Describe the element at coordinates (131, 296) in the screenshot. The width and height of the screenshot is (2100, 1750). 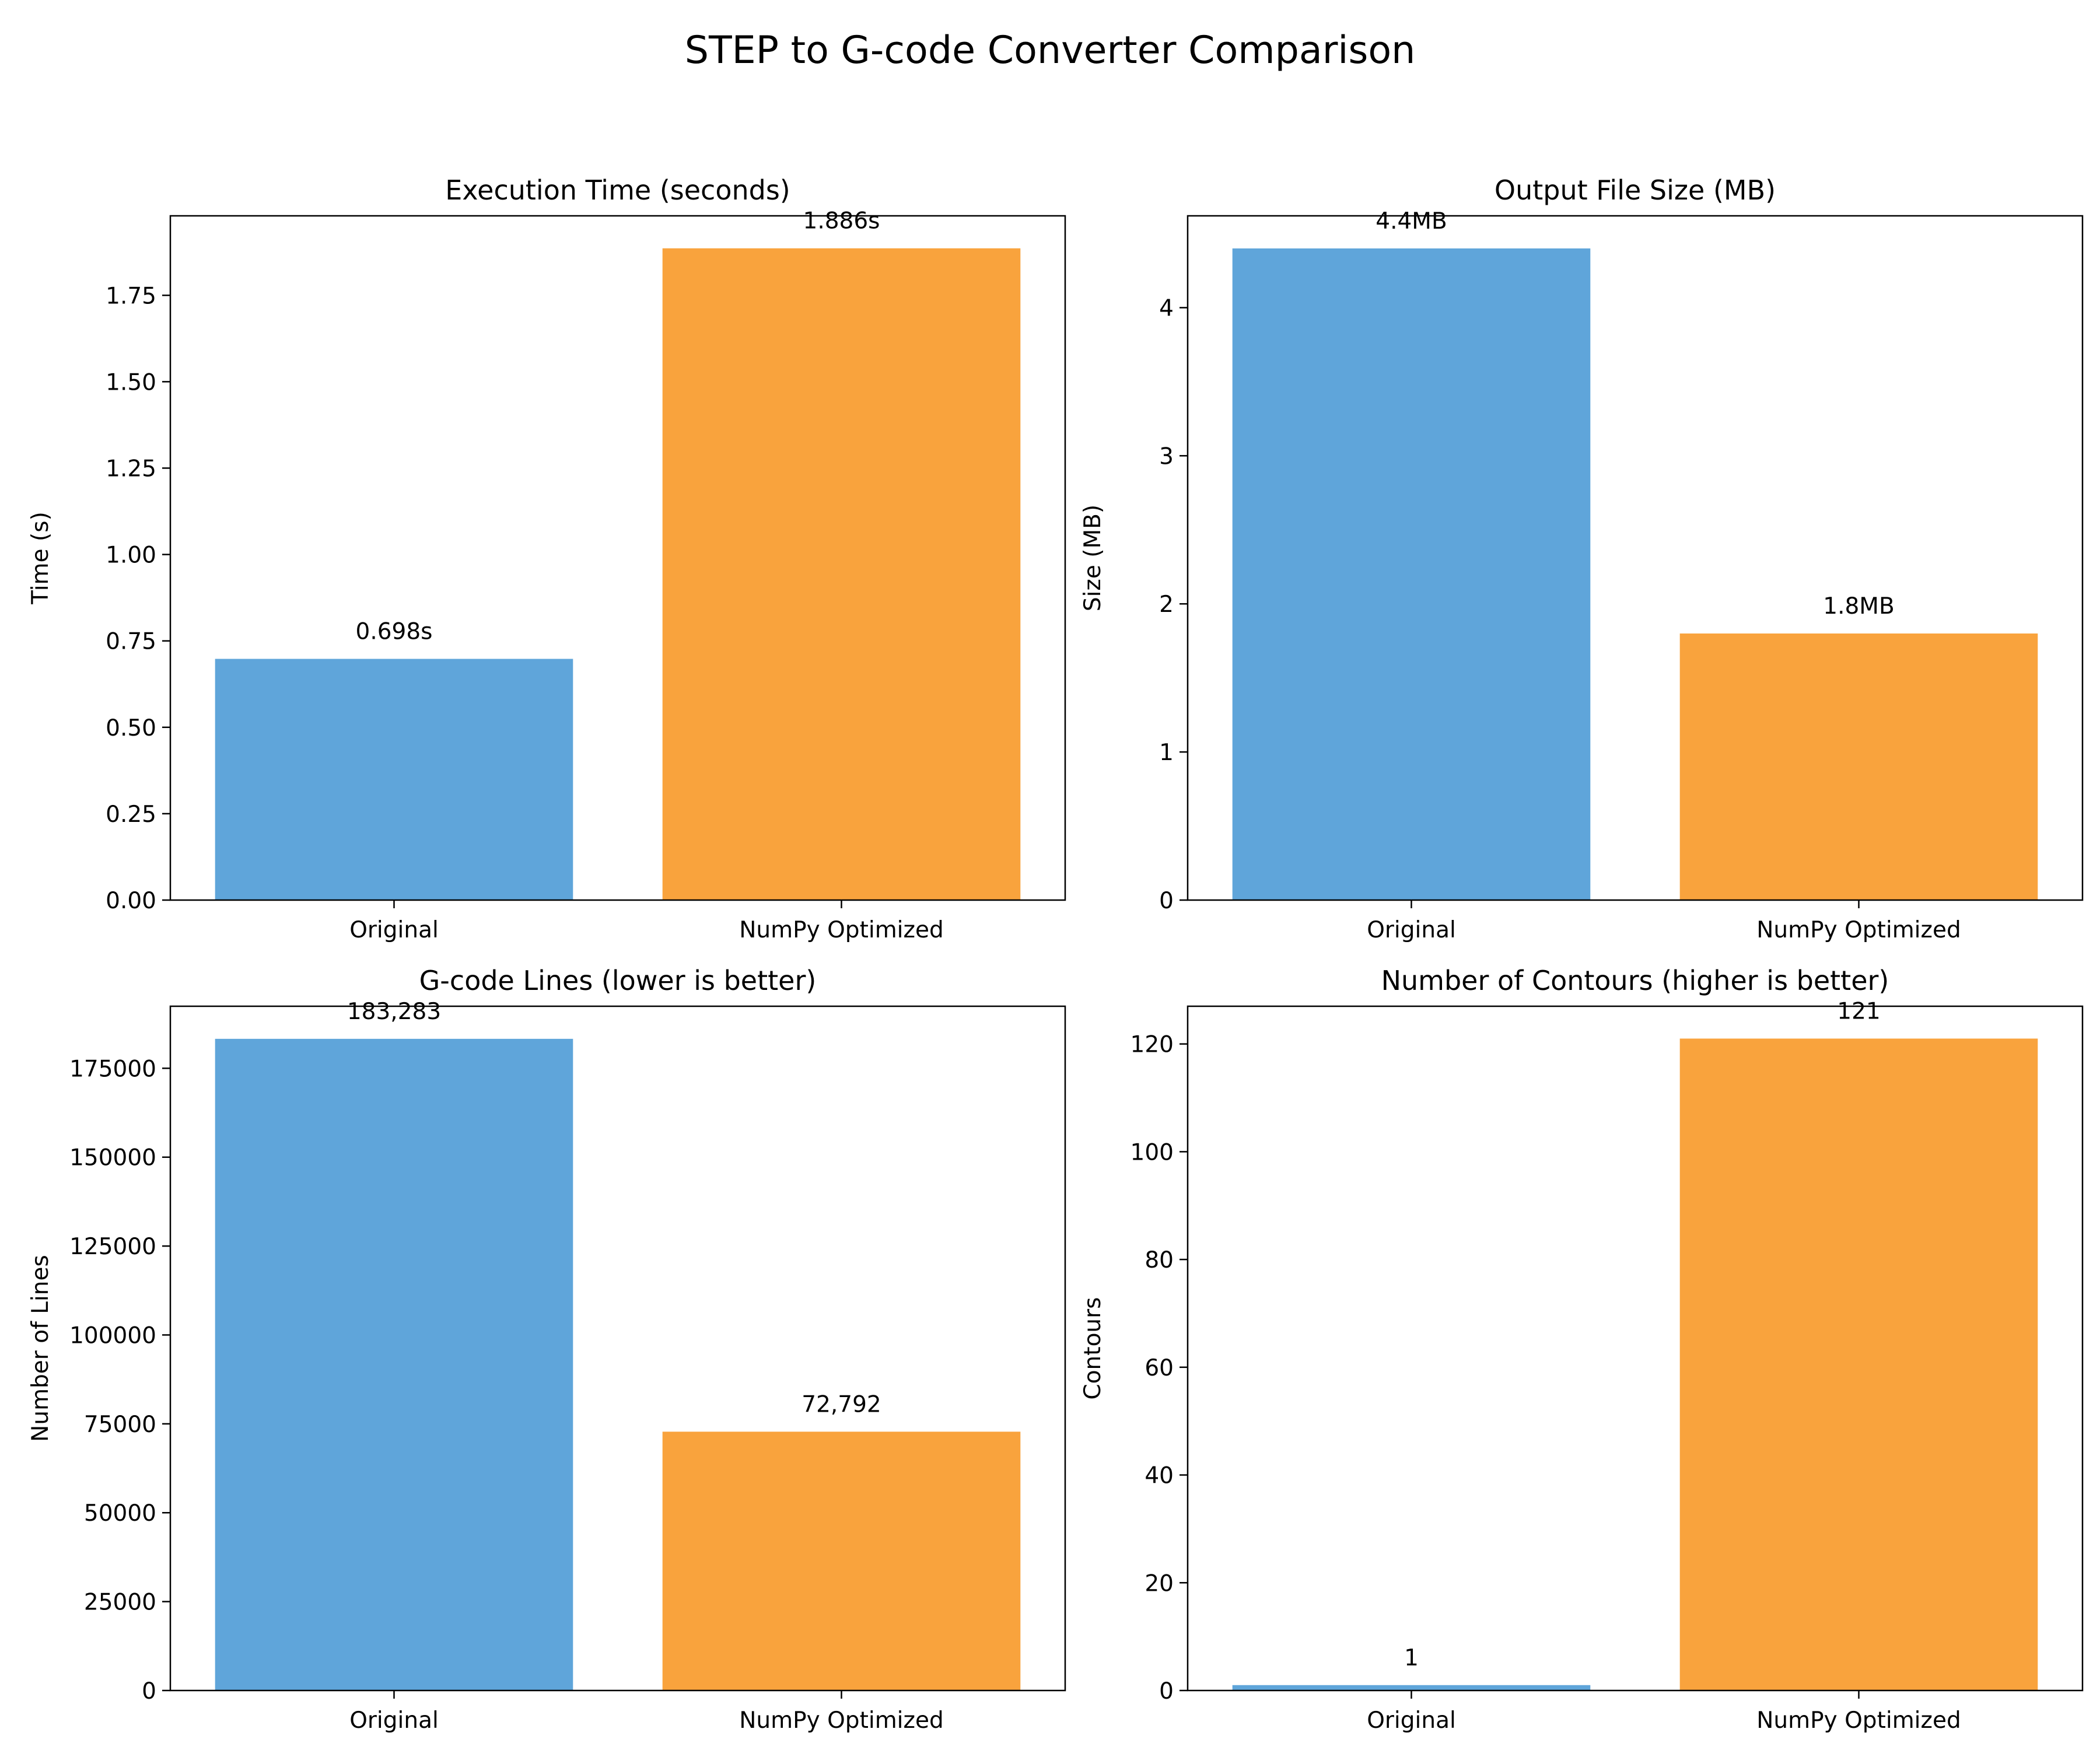
I see `y-tick-label: 1.75` at that location.